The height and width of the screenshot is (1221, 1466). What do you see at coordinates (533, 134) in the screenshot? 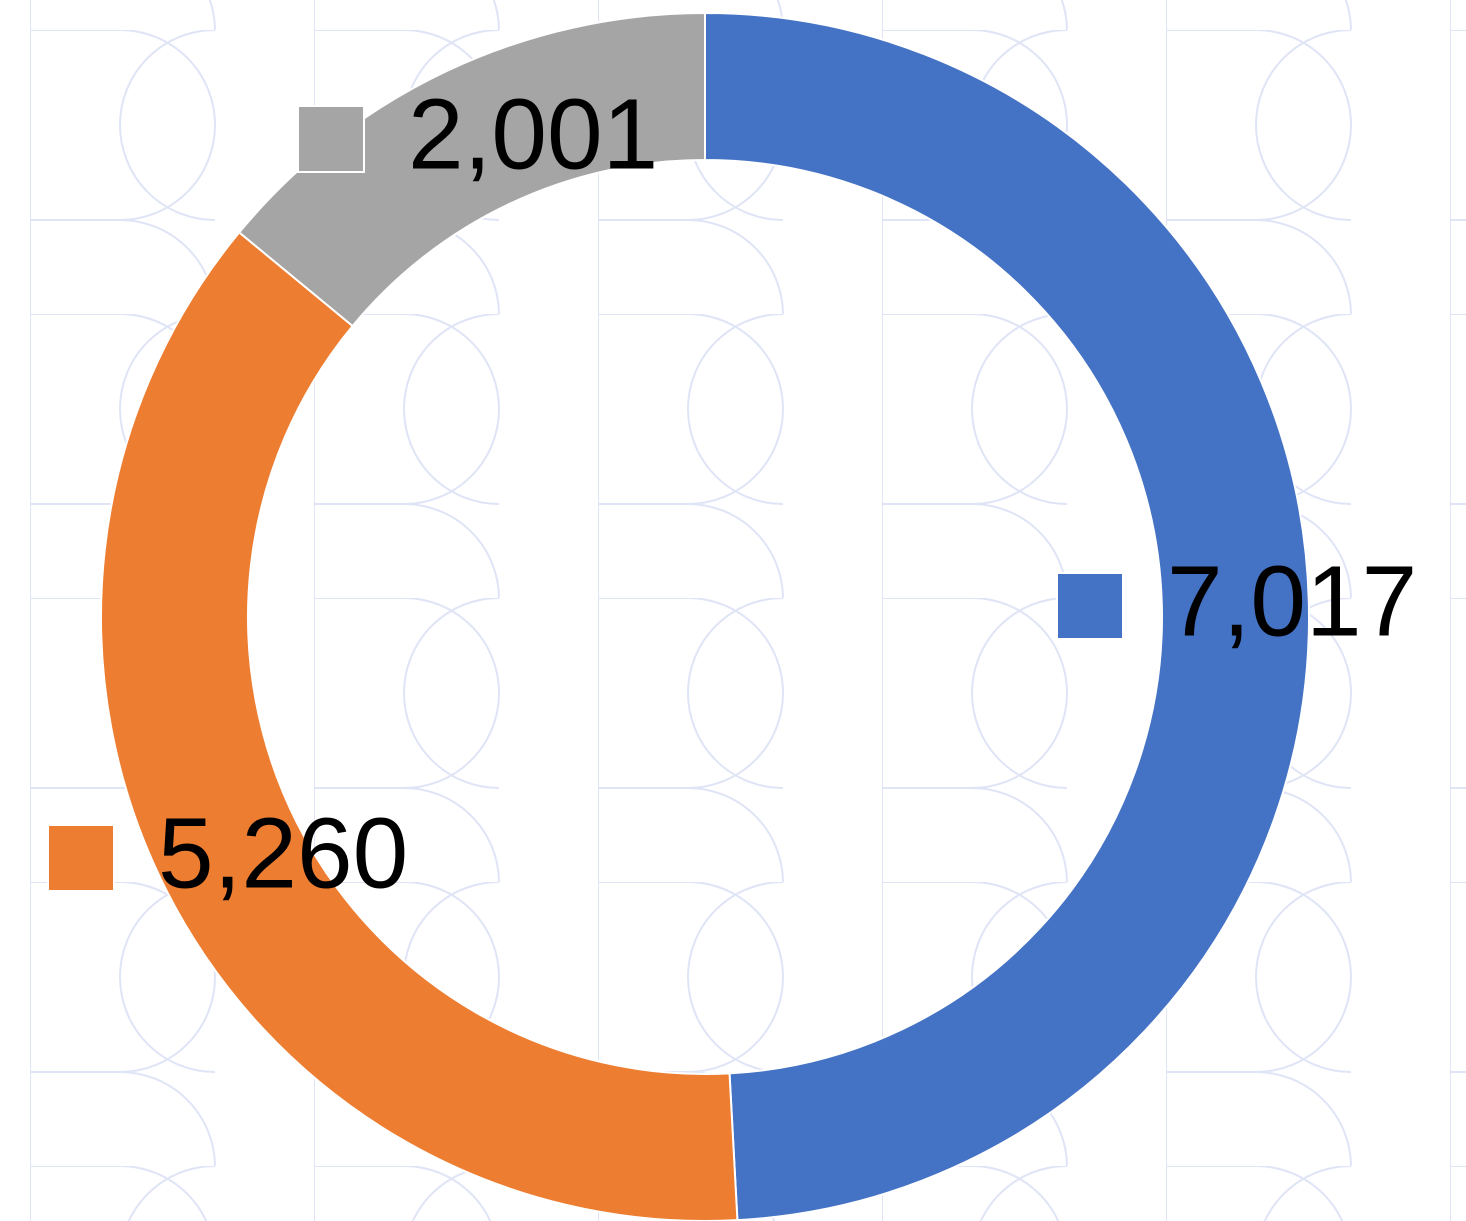
I see `data-label: 2,001` at bounding box center [533, 134].